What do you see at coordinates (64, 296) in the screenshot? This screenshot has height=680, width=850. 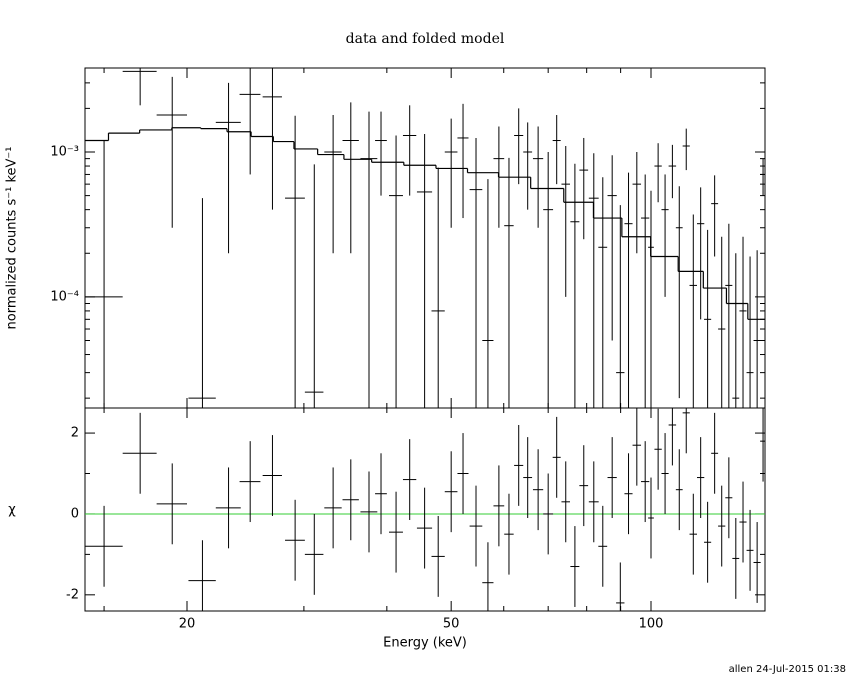 I see `y-tick-label: 10⁻⁴` at bounding box center [64, 296].